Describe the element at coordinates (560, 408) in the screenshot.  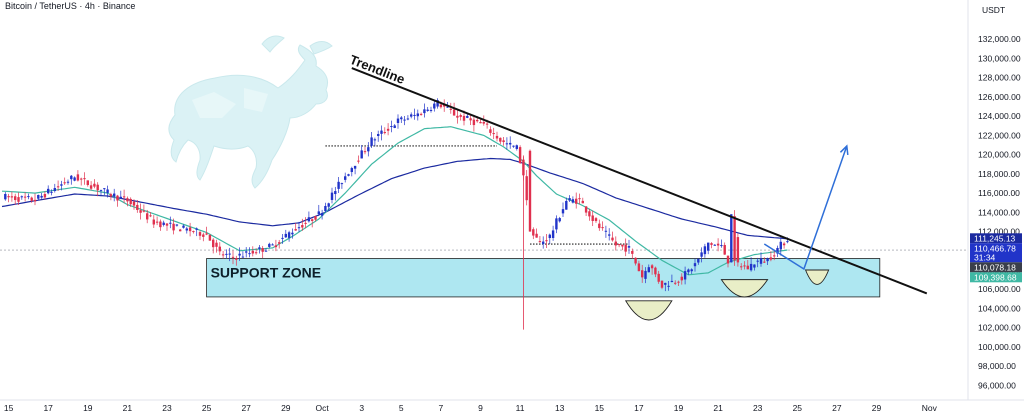
I see `x-tick-label: 13` at that location.